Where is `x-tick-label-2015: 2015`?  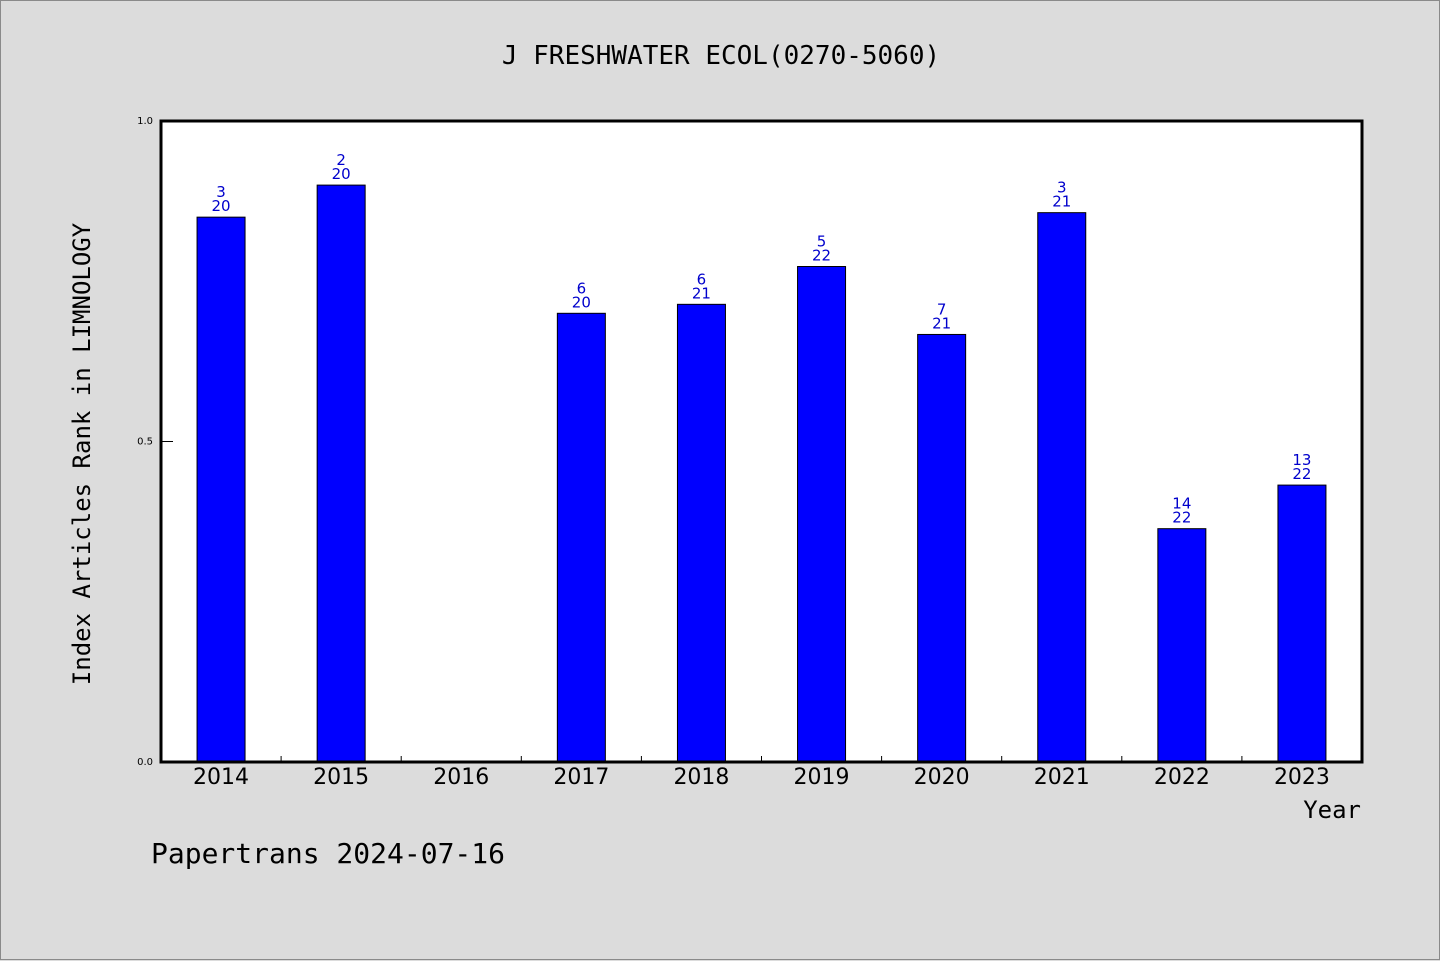 x-tick-label-2015: 2015 is located at coordinates (341, 777).